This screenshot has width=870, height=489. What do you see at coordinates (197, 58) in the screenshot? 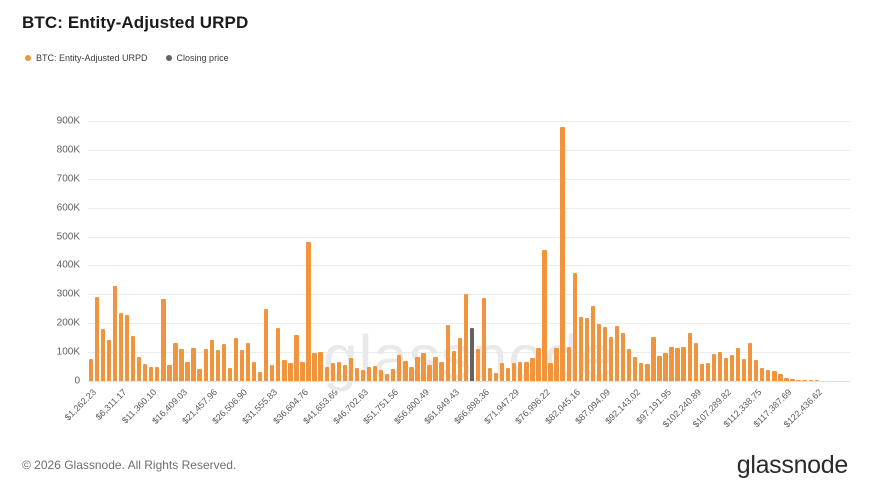
I see `legend-item-closing-price: Closing price` at bounding box center [197, 58].